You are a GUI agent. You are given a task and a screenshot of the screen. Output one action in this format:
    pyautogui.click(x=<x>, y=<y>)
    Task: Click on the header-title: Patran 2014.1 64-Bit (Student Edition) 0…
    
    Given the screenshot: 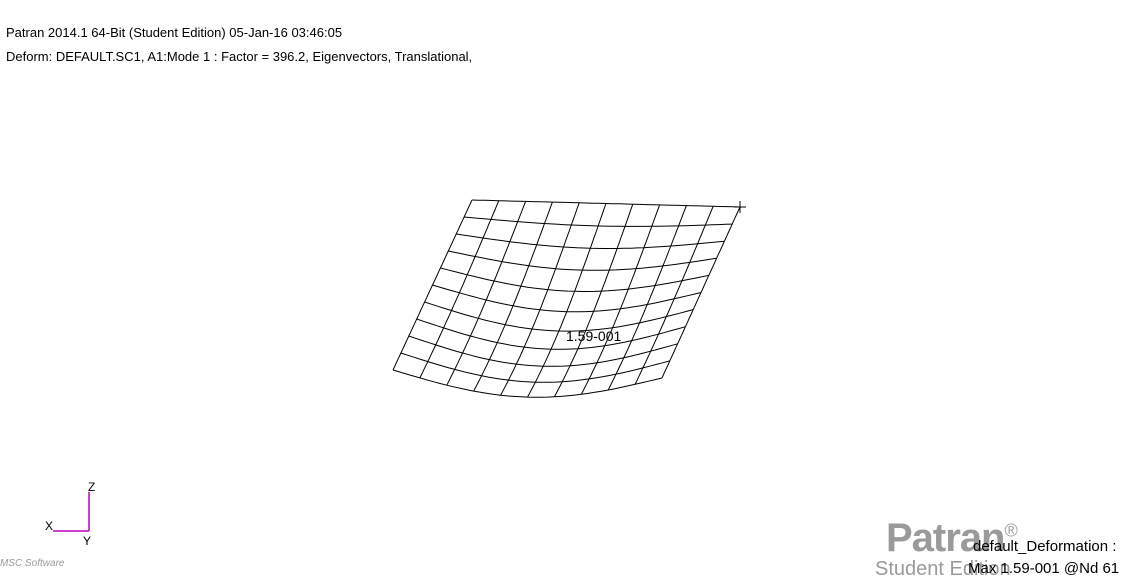 What is the action you would take?
    pyautogui.click(x=174, y=32)
    